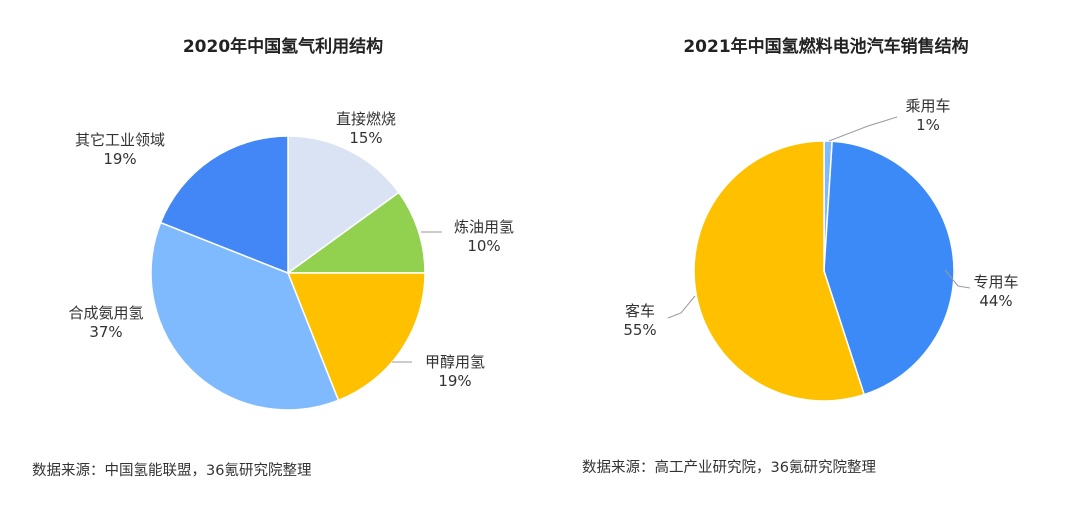  What do you see at coordinates (927, 106) in the screenshot?
I see `chart2-slice-name-0: 乘用车` at bounding box center [927, 106].